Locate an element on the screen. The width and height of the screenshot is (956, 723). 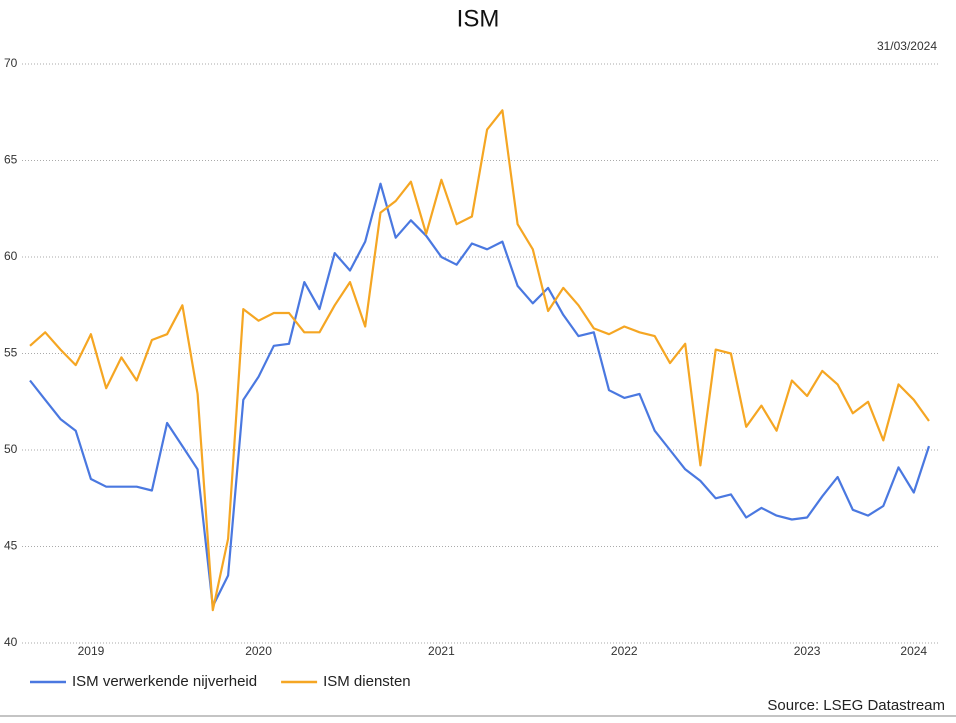
legend-label: ISM verwerkende nijverheid is located at coordinates (164, 681).